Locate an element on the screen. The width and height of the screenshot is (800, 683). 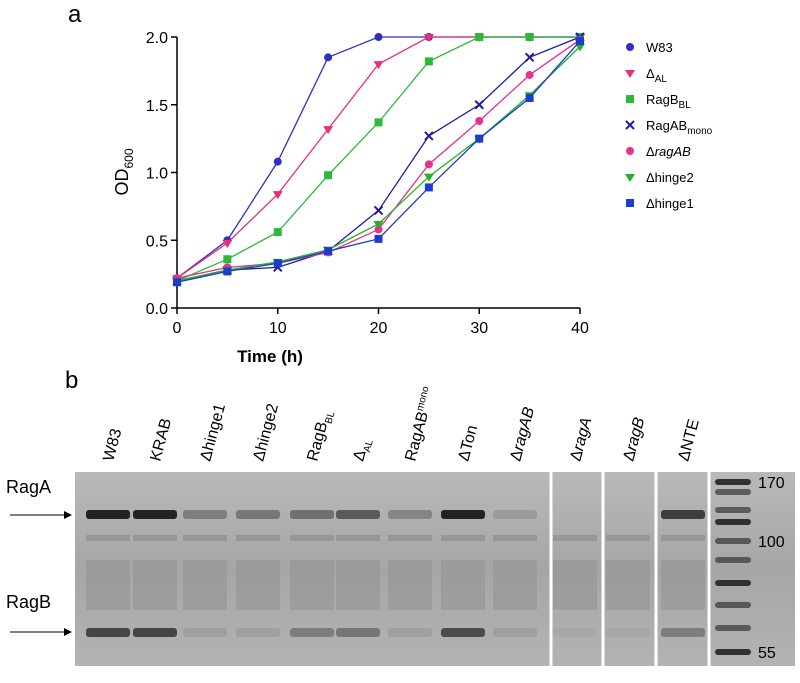
lane-label: ΔragAB is located at coordinates (522, 434).